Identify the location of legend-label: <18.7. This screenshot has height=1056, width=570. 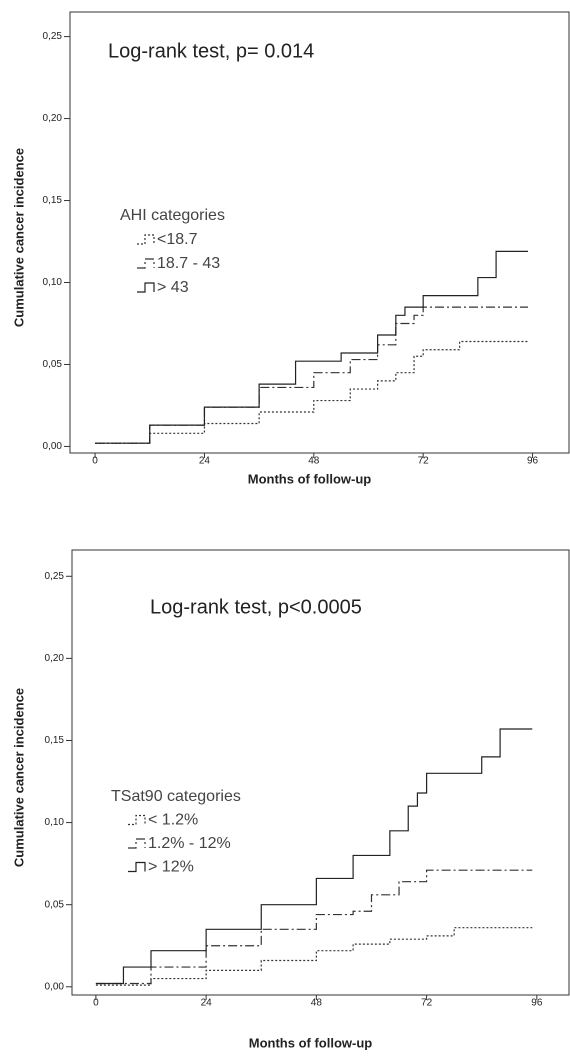
(177, 239).